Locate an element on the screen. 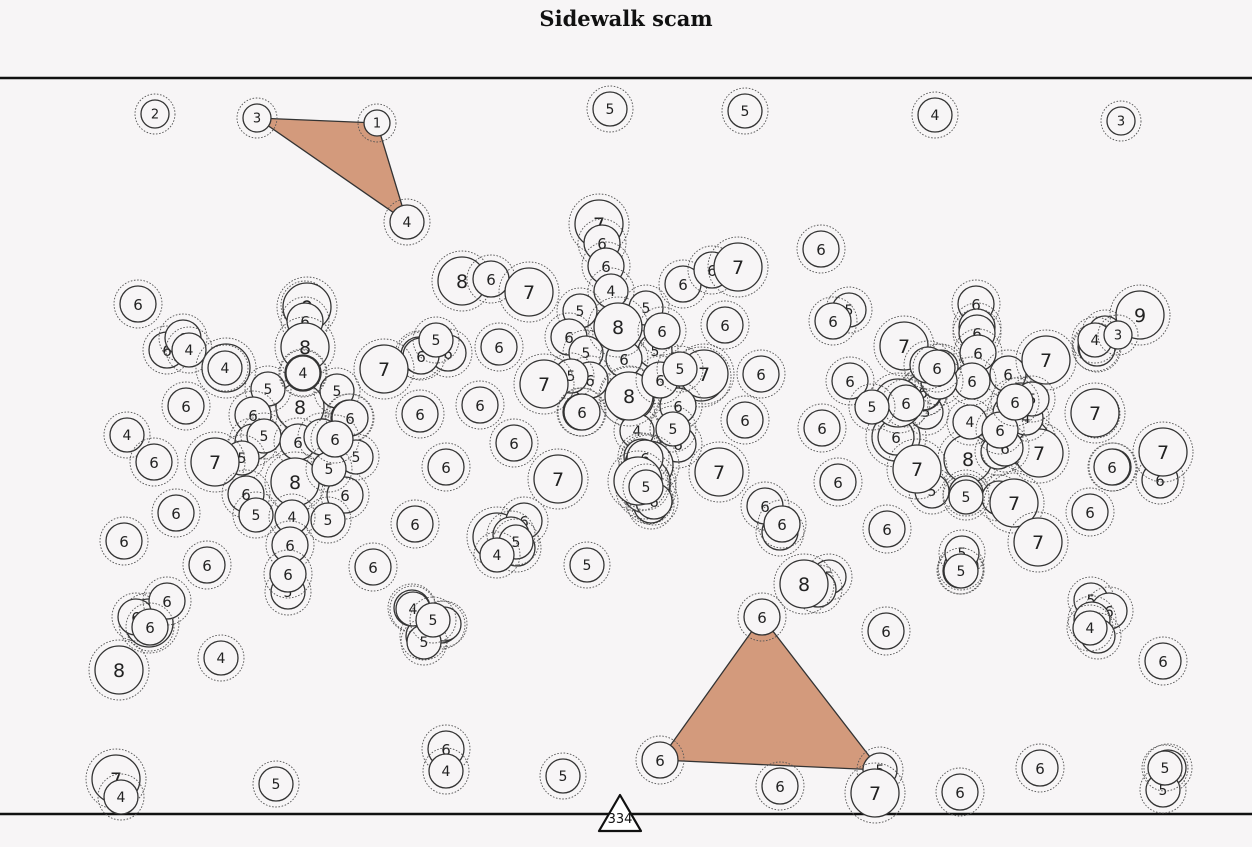 This screenshot has height=847, width=1252. number-node: 1 is located at coordinates (377, 123).